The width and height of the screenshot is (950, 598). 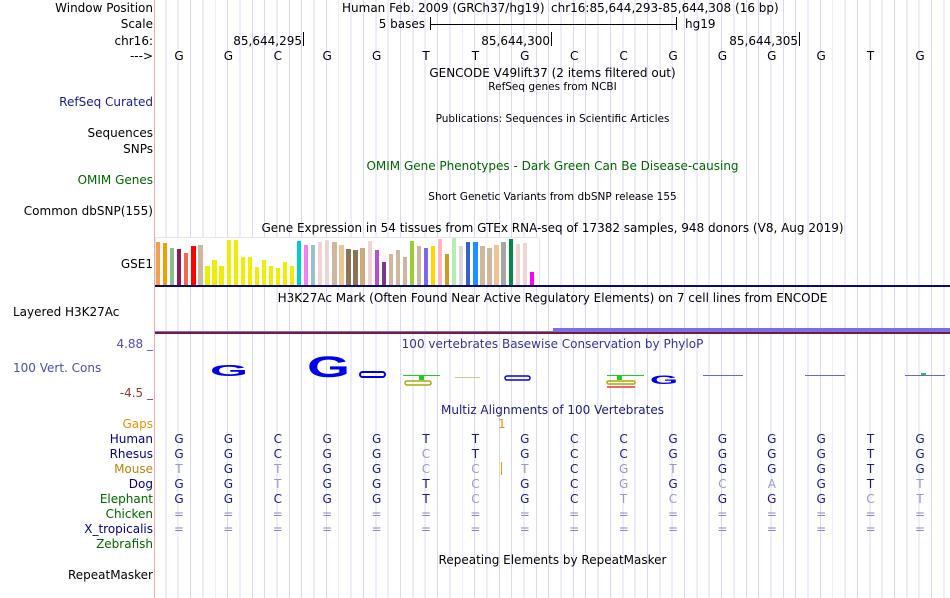 What do you see at coordinates (552, 370) in the screenshot?
I see `phylop-logo: G G G` at bounding box center [552, 370].